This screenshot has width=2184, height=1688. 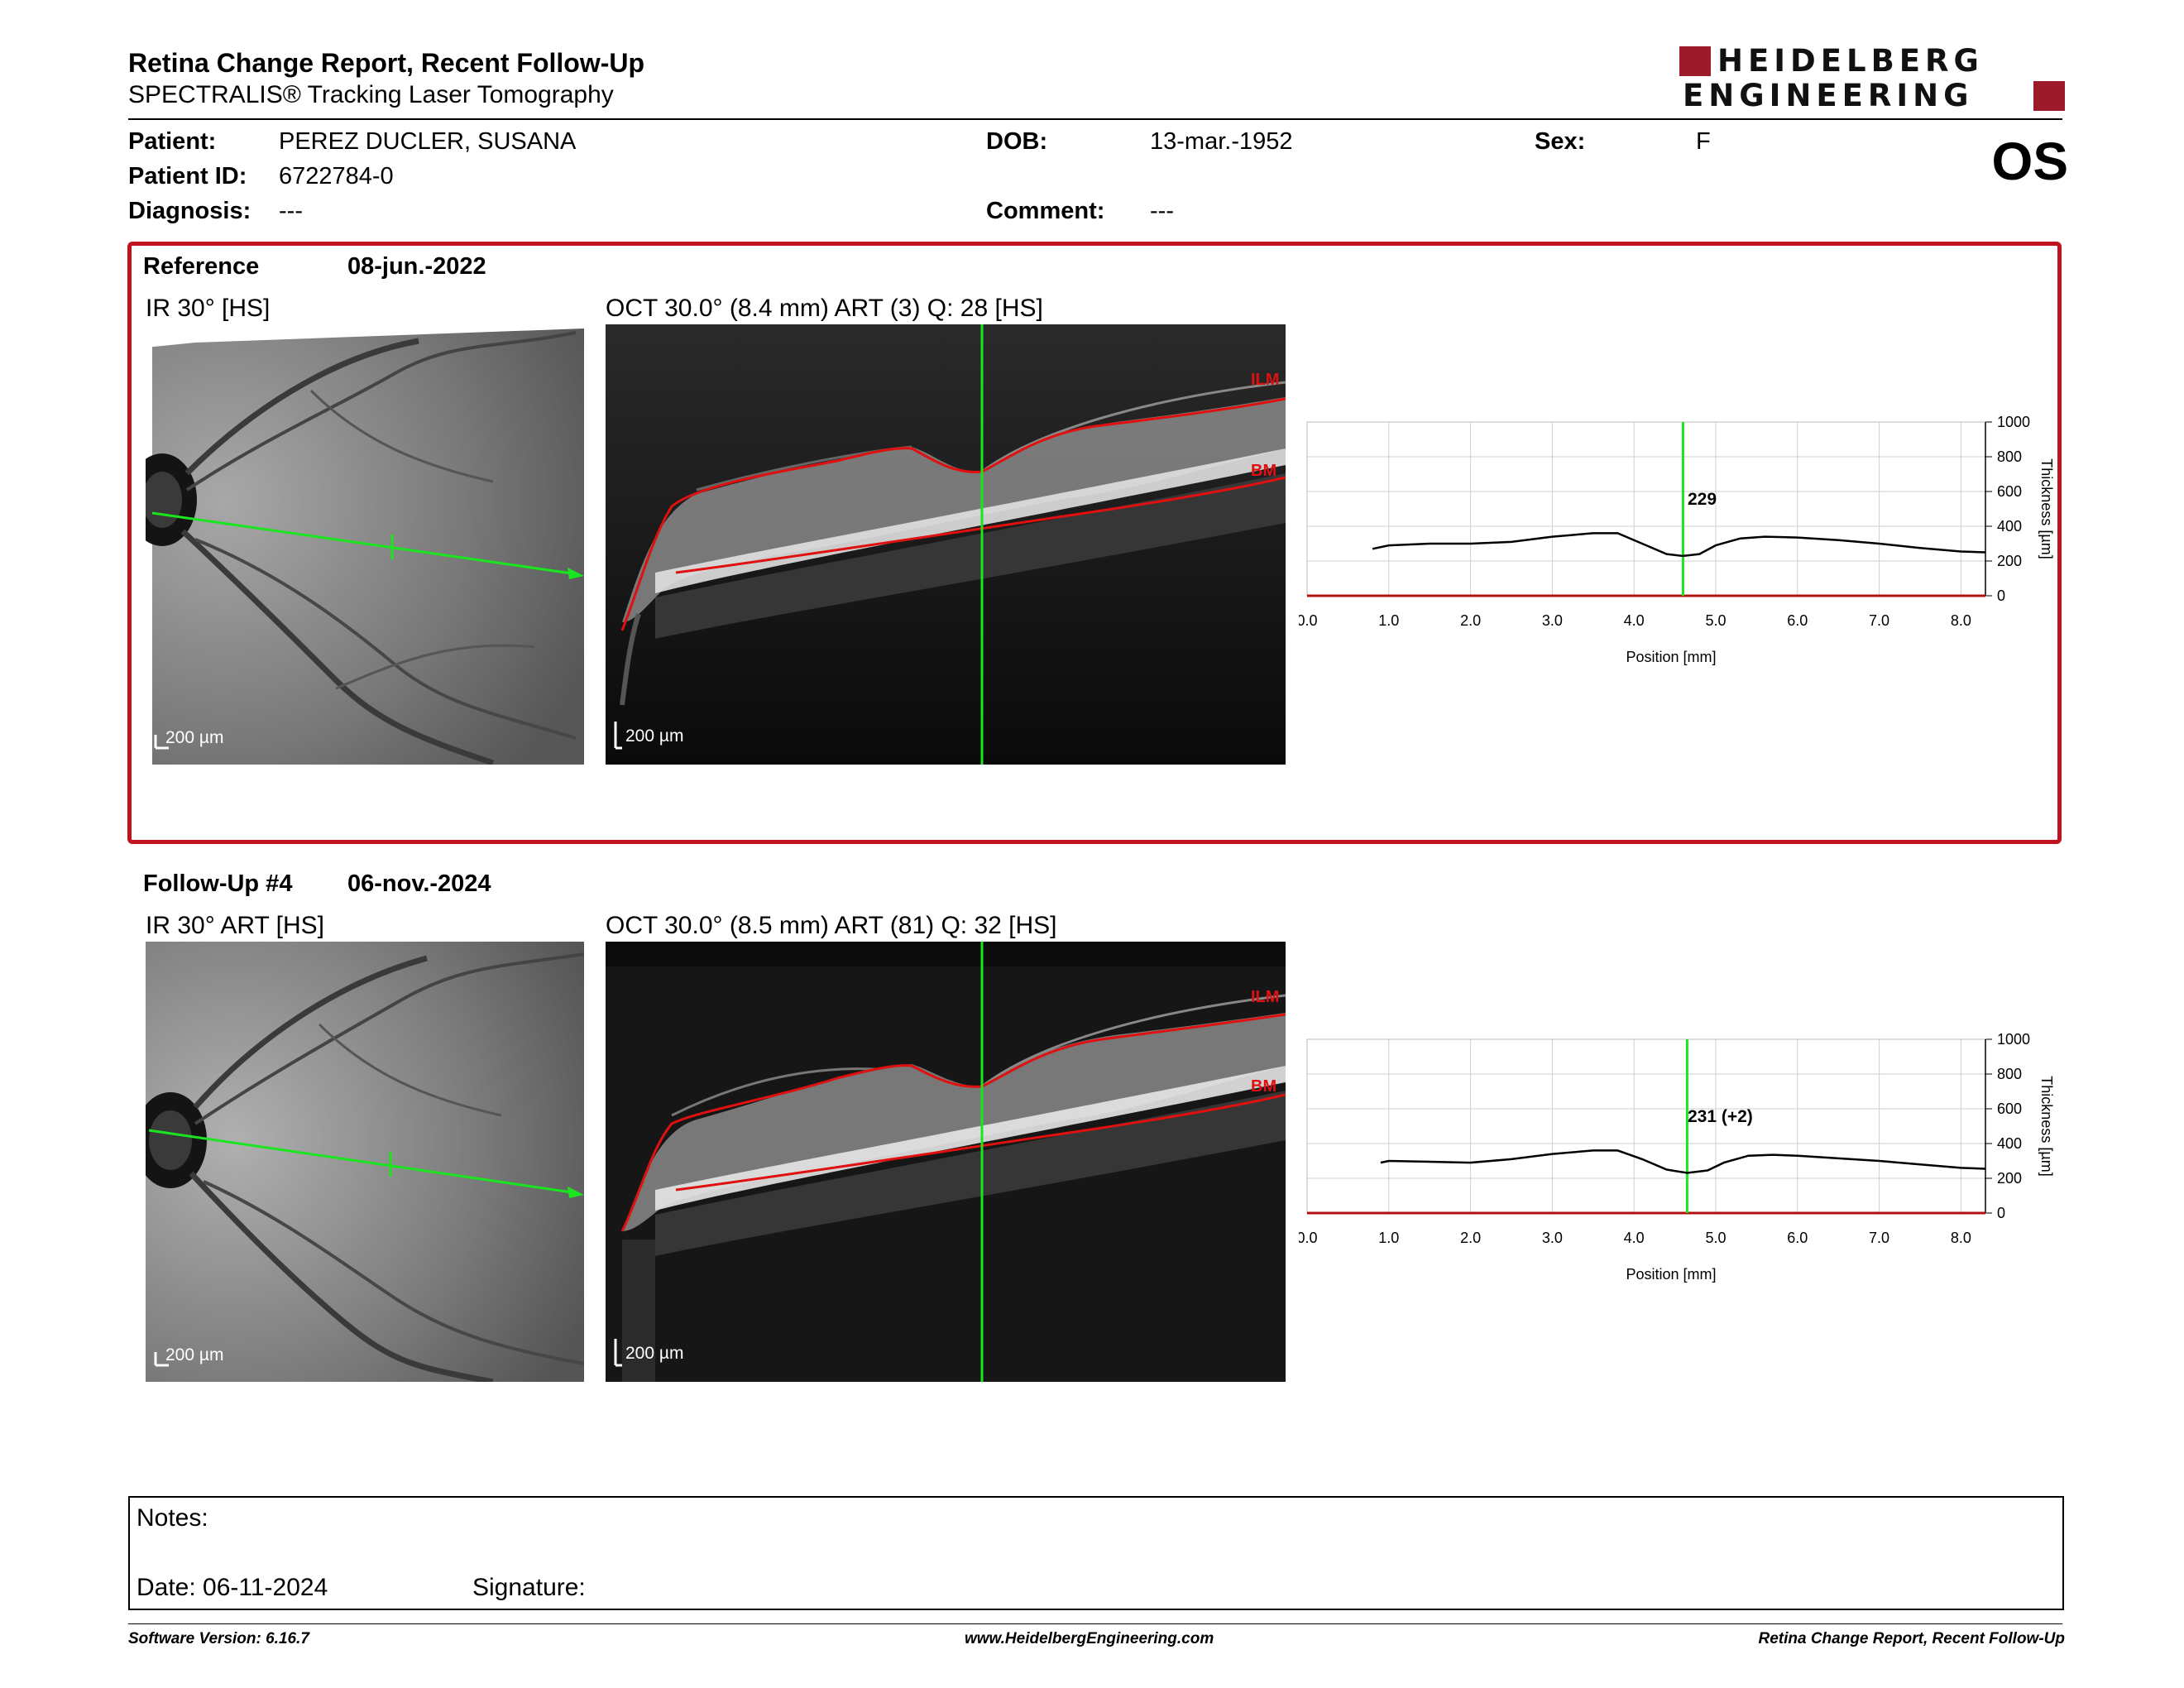 I want to click on reference-date: 08-jun.-2022, so click(x=416, y=266).